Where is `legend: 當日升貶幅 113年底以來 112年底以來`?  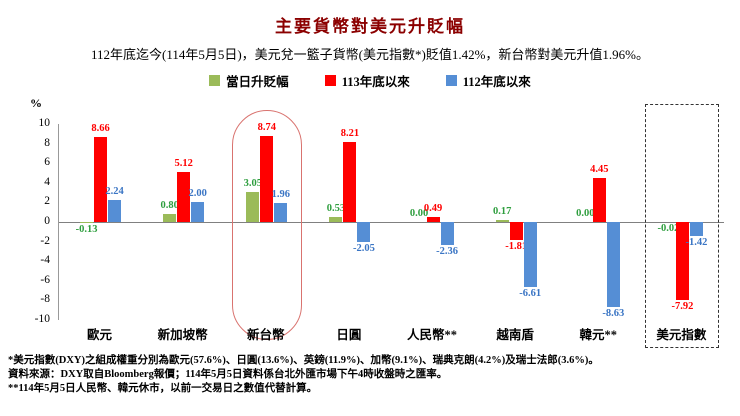 legend: 當日升貶幅 113年底以來 112年底以來 is located at coordinates (370, 80).